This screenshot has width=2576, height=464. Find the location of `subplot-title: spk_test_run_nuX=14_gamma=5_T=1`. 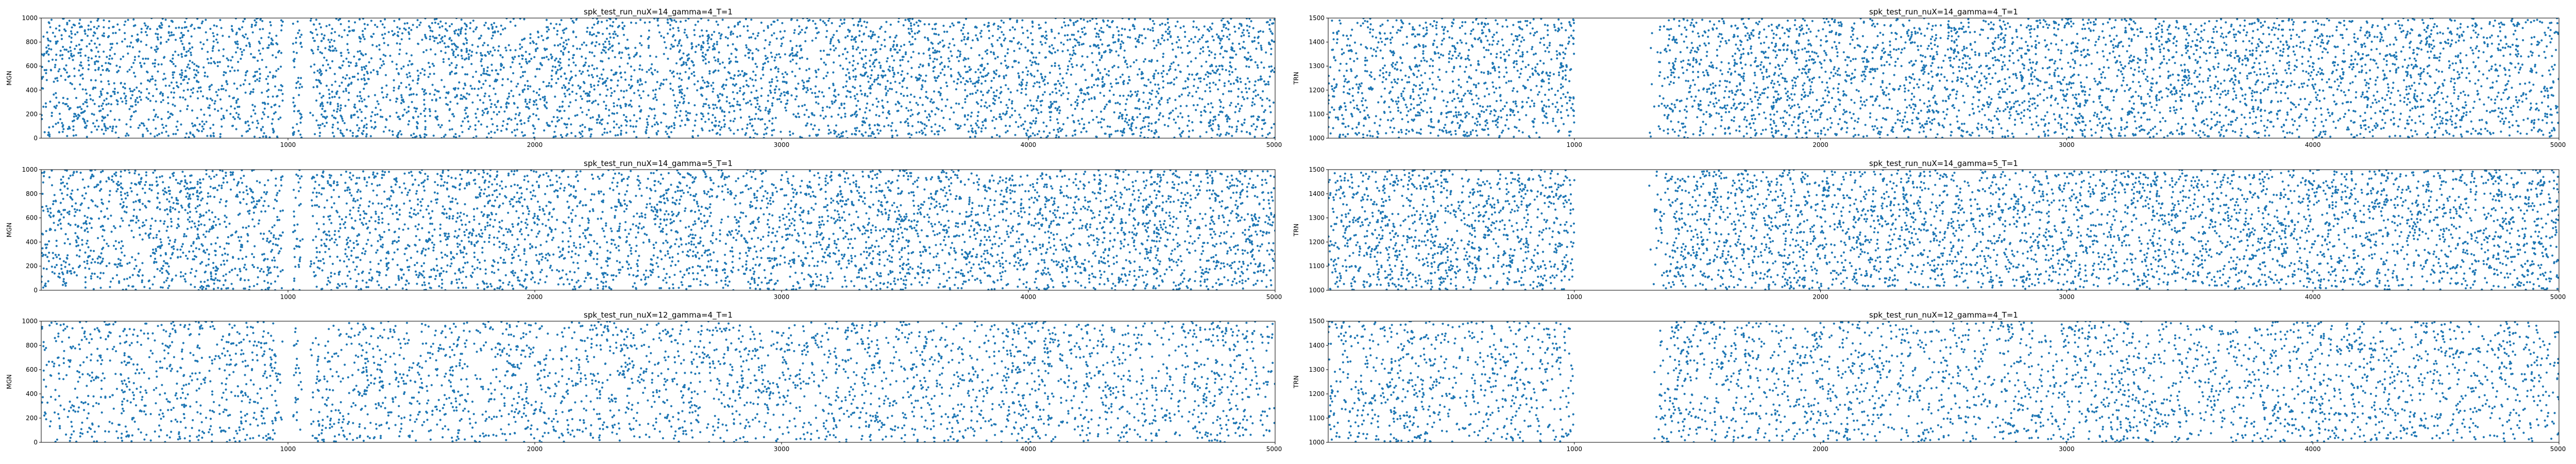

subplot-title: spk_test_run_nuX=14_gamma=5_T=1 is located at coordinates (658, 164).